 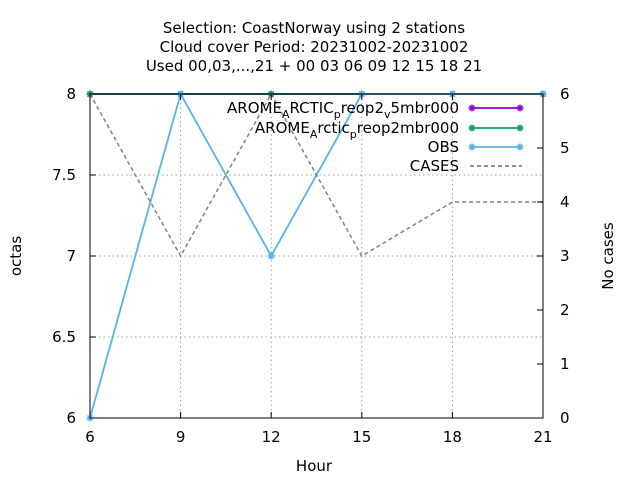 I want to click on y-axis-label: octas, so click(x=16, y=256).